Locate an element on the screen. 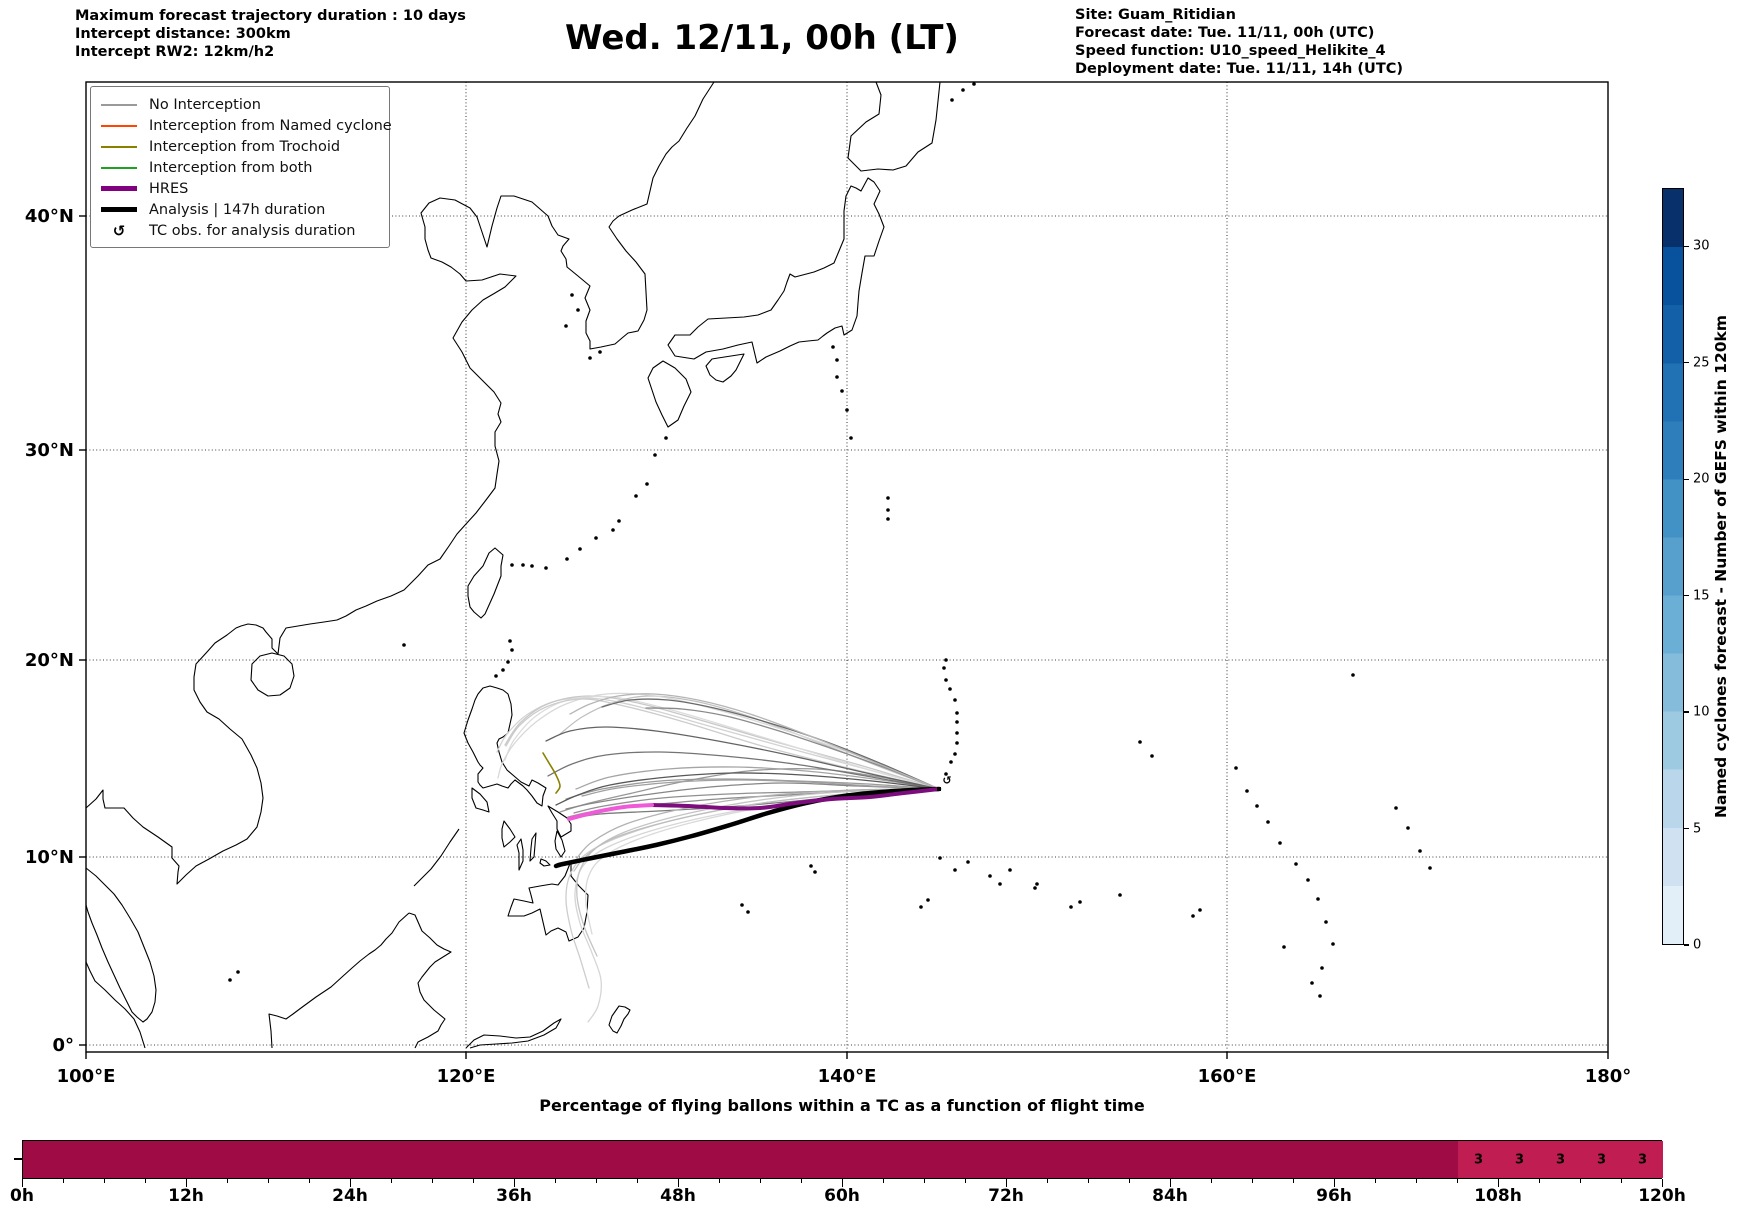  site-name-text: Site: Guam_Ritidian is located at coordinates (1155, 15).